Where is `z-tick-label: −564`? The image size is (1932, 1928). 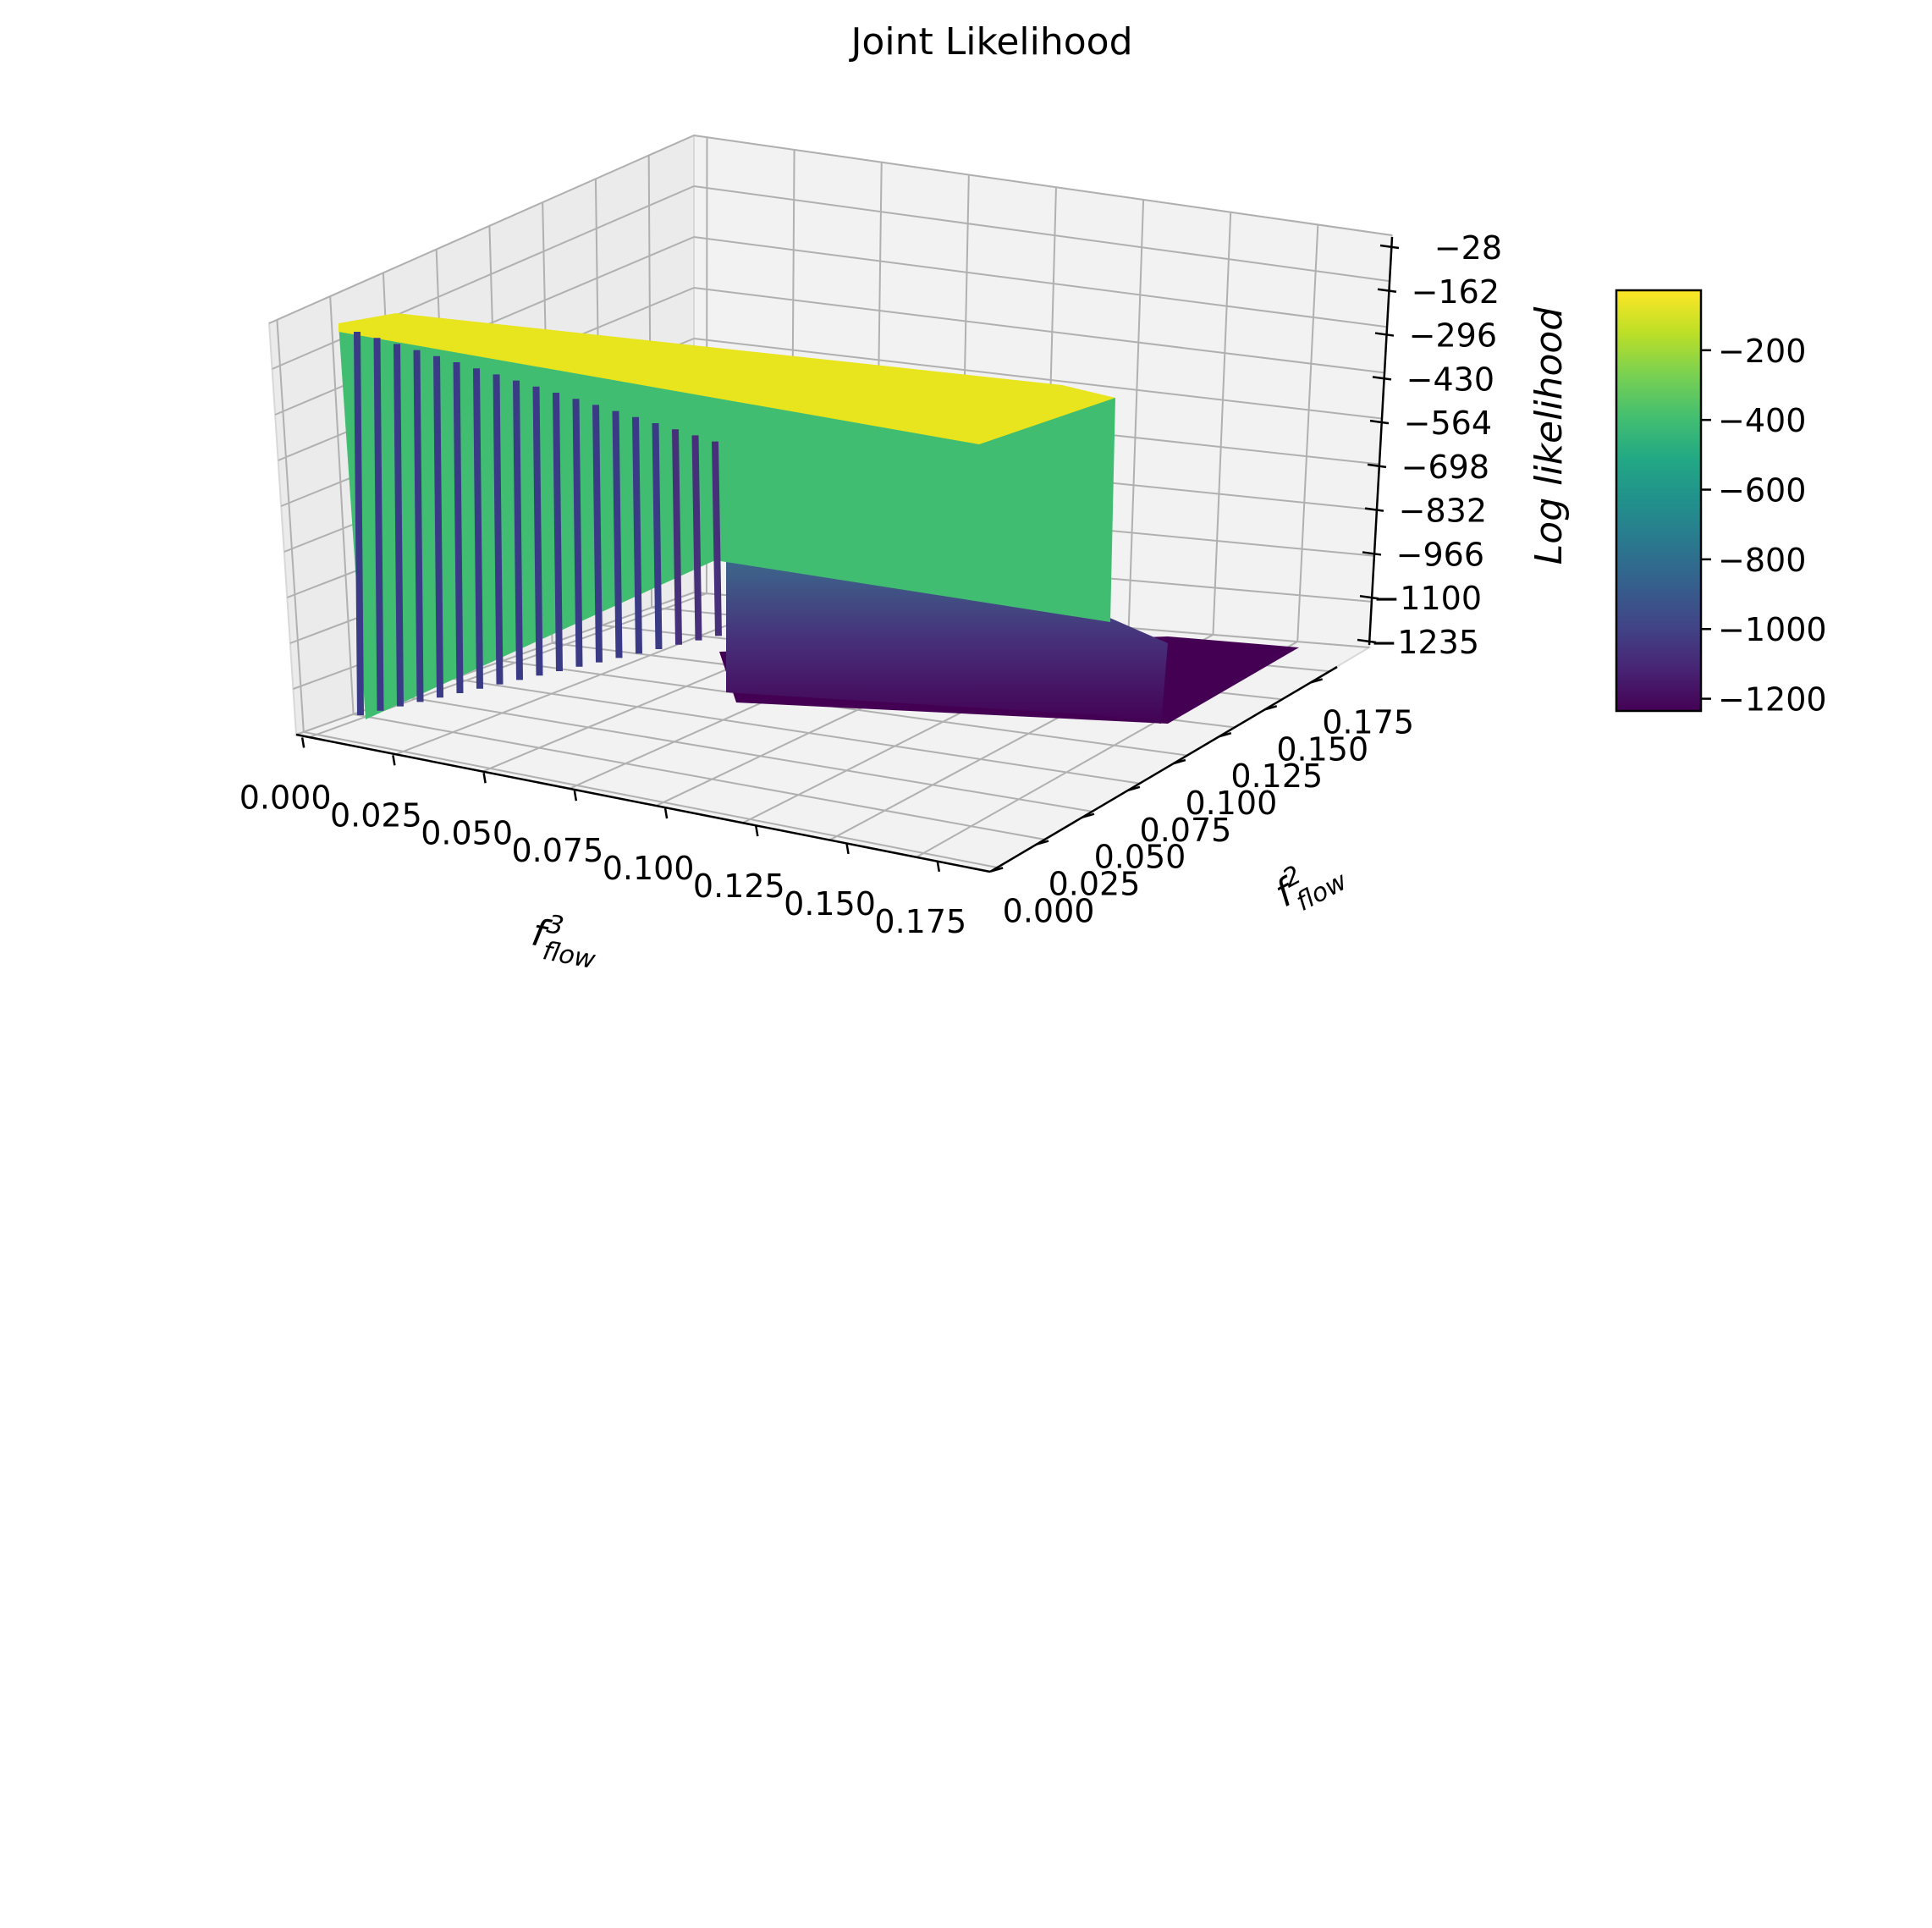
z-tick-label: −564 is located at coordinates (1448, 423).